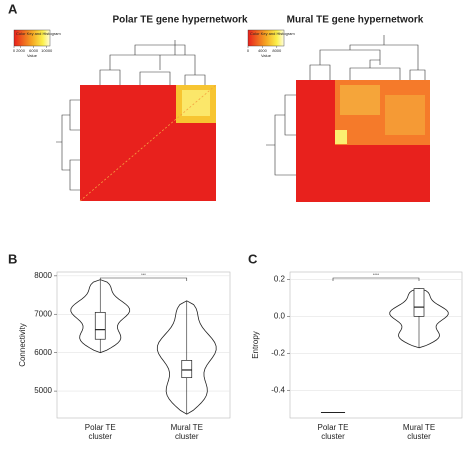 The height and width of the screenshot is (451, 474). What do you see at coordinates (263, 50) in the screenshot?
I see `key-tick-label: 4000` at bounding box center [263, 50].